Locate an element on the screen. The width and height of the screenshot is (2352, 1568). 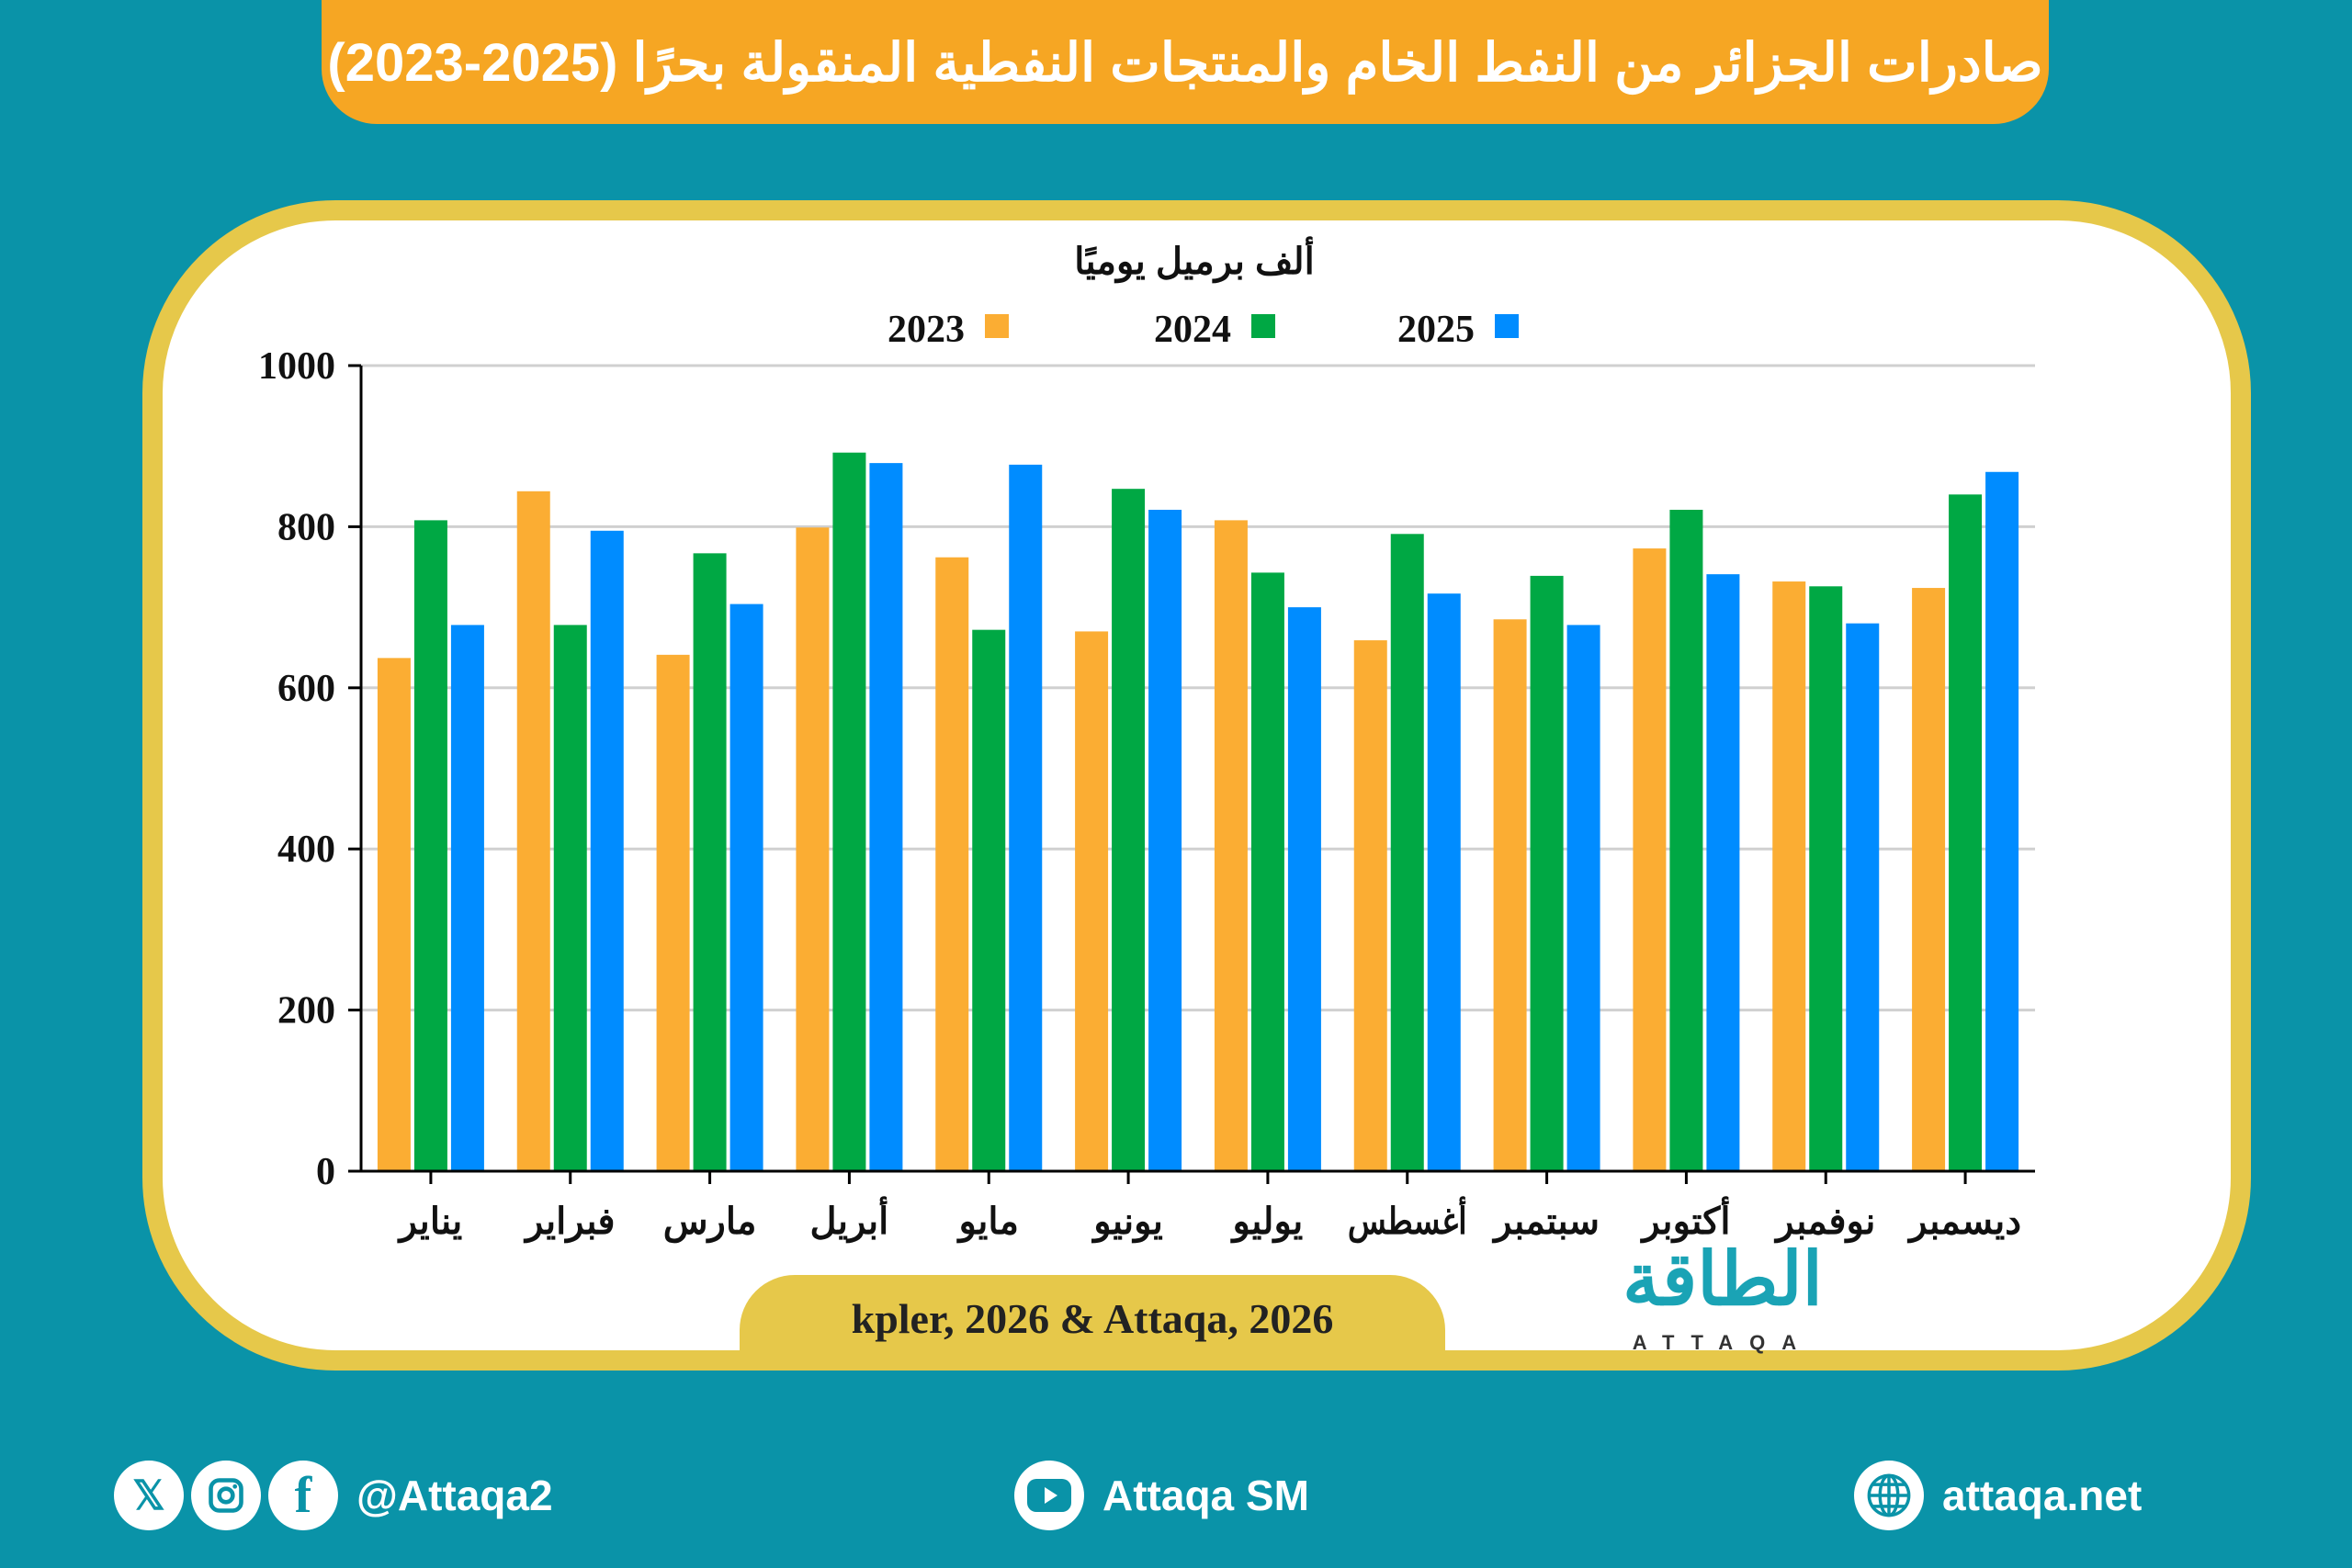
source-label: kpler, 2026 & Attaqa, 2026 is located at coordinates (1093, 1318).